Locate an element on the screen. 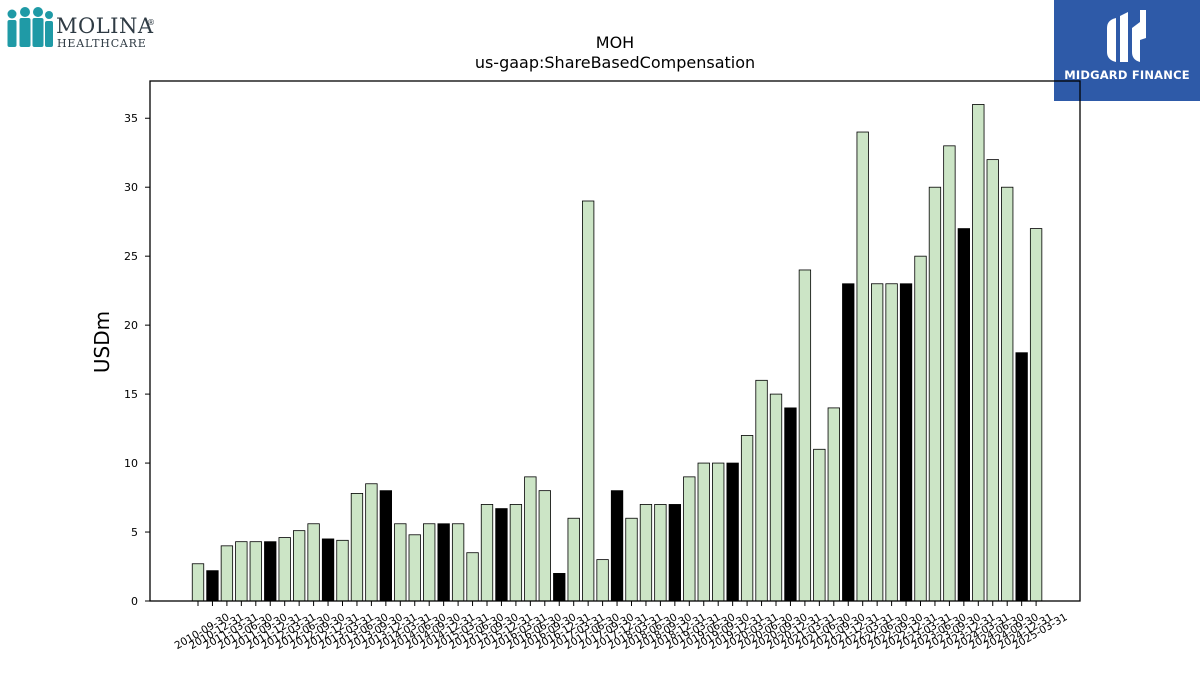 Image resolution: width=1200 pixels, height=675 pixels. y-tick-label: 20 is located at coordinates (131, 325).